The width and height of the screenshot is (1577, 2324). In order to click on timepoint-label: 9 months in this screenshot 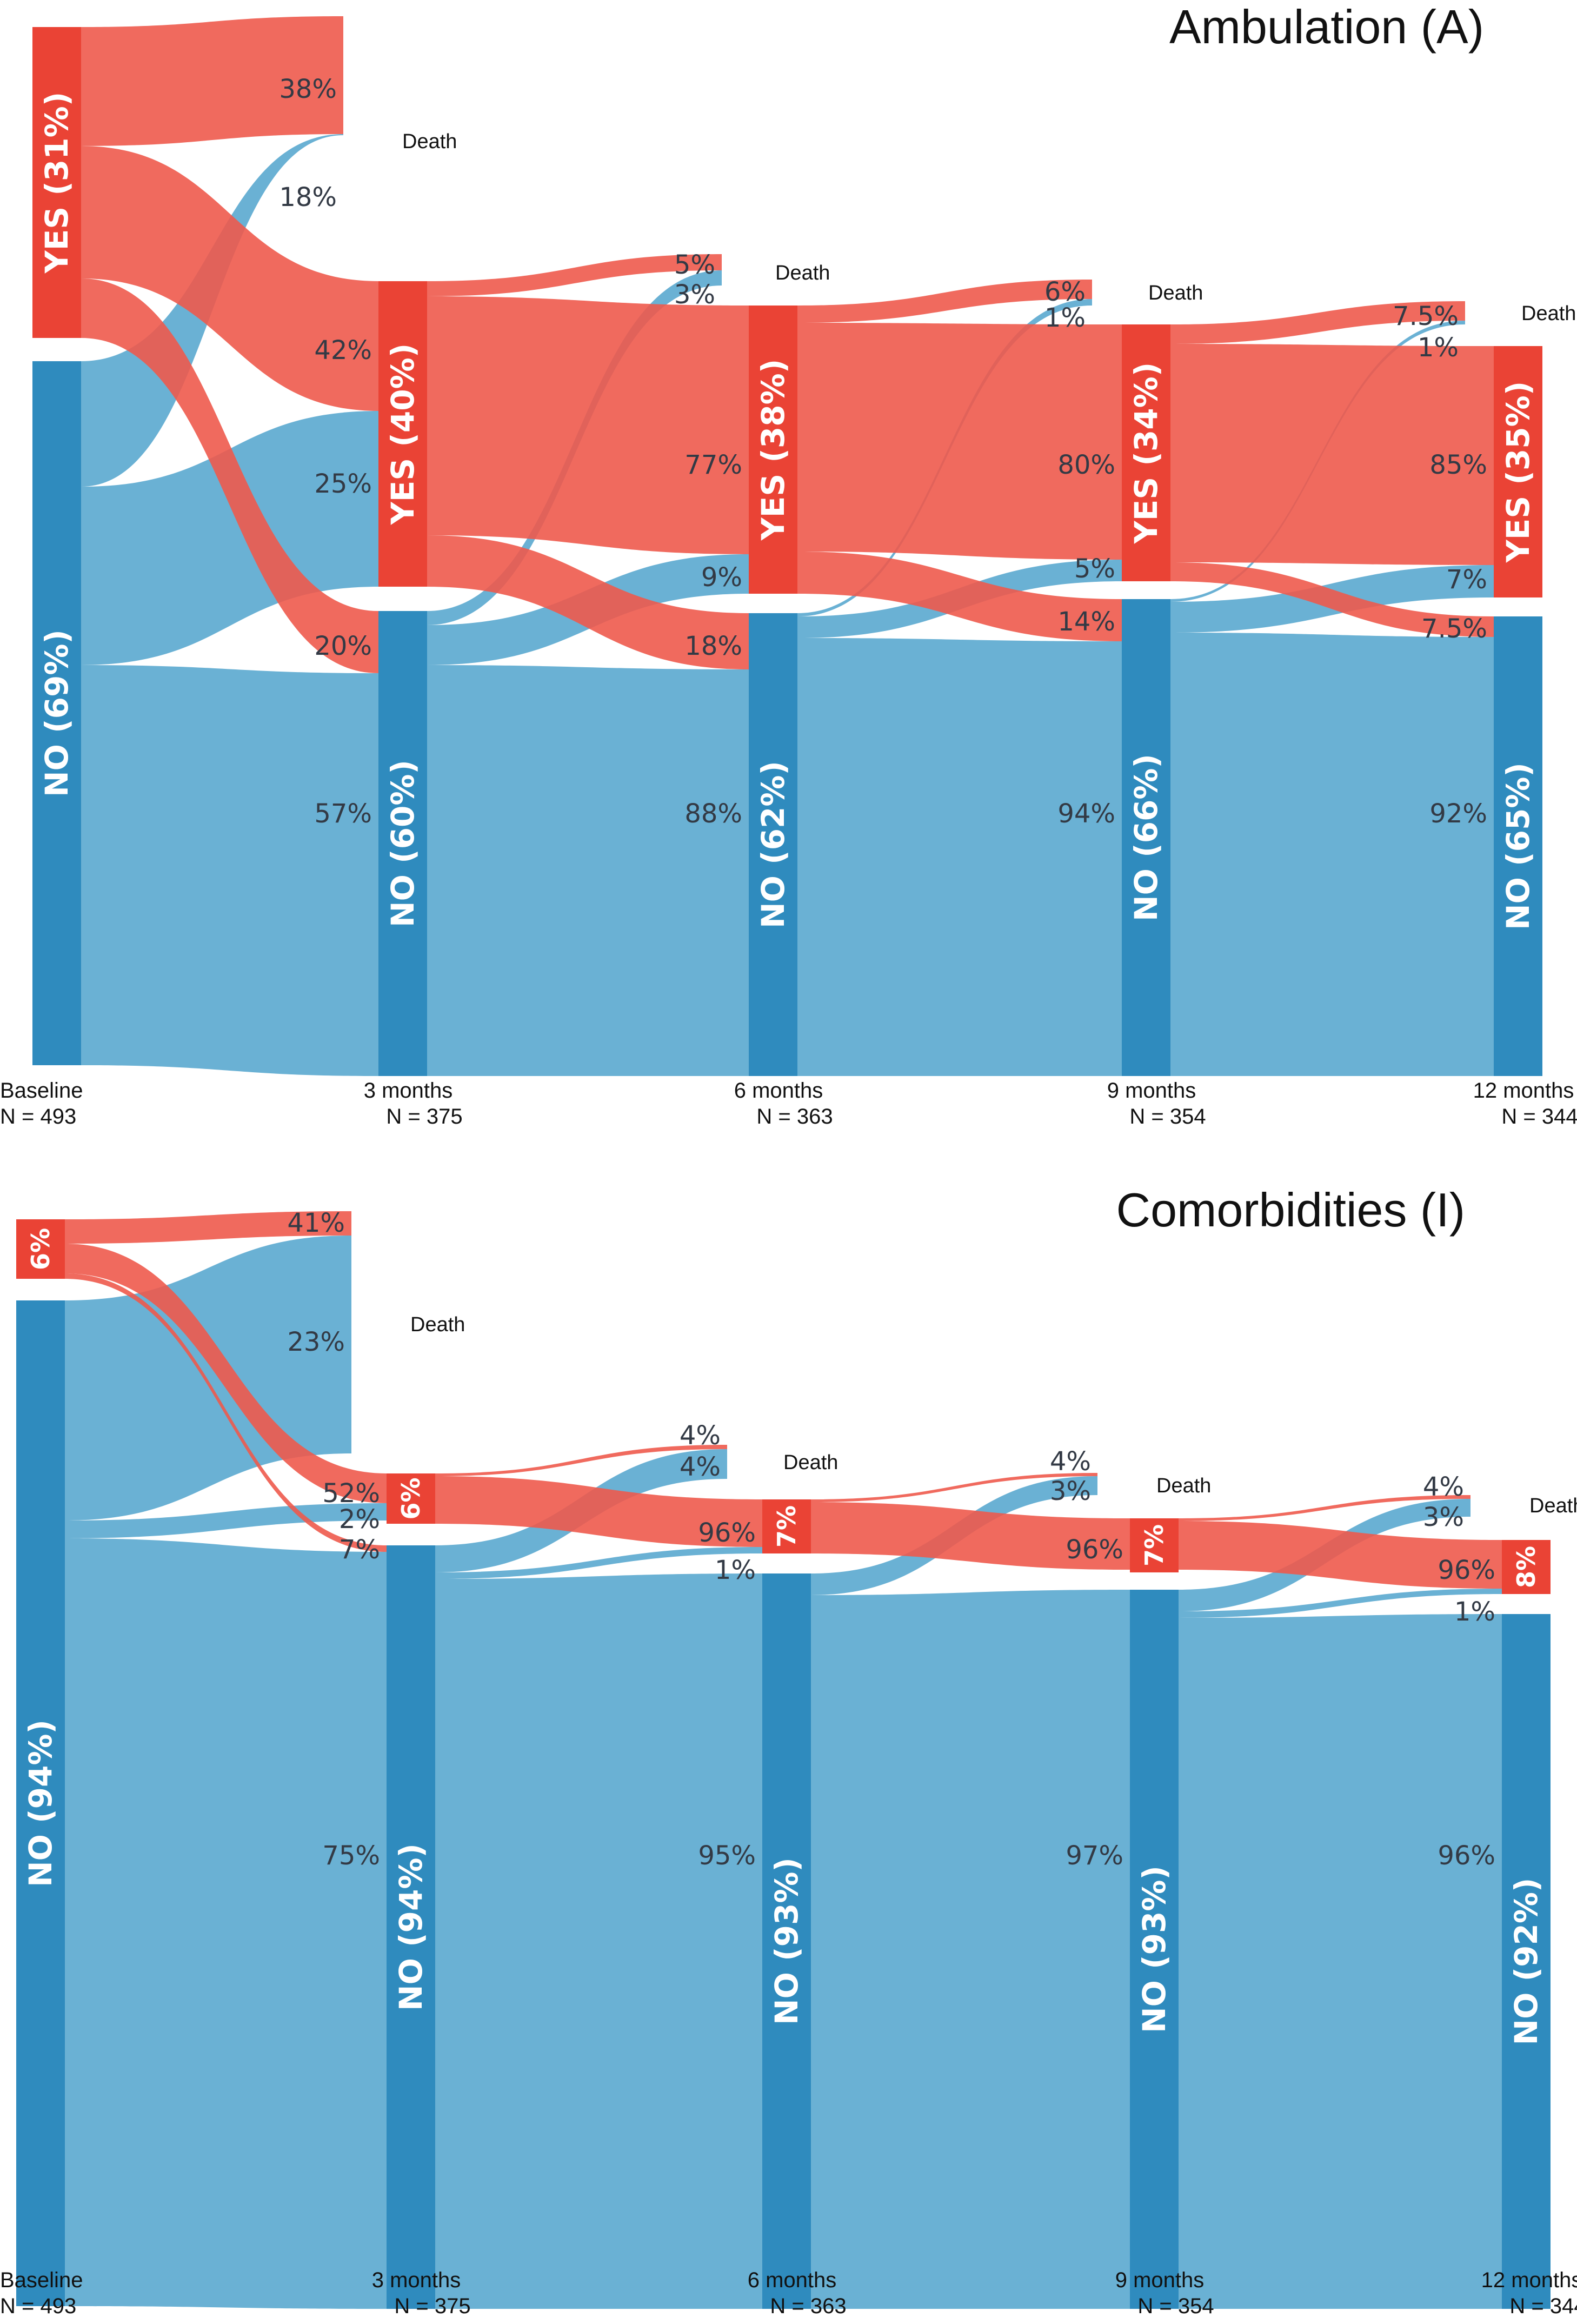, I will do `click(1160, 2280)`.